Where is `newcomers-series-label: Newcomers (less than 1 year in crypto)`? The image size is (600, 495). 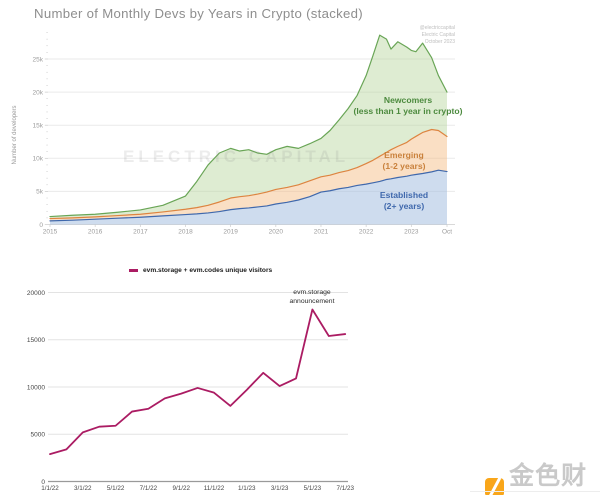
newcomers-series-label: Newcomers (less than 1 year in crypto) is located at coordinates (408, 105).